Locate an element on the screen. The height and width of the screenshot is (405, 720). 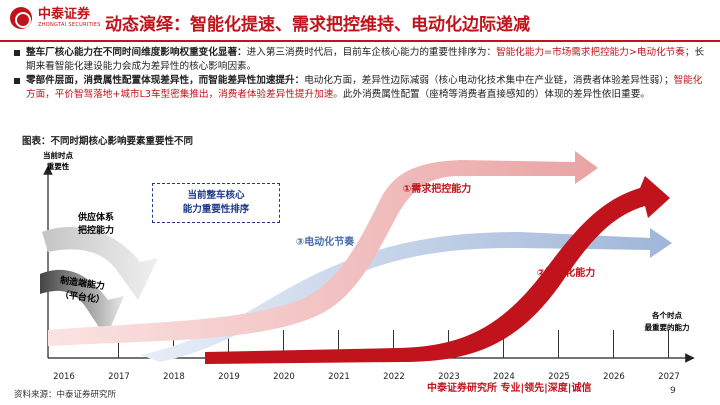
bullet-text: 进入第三消费时代后，目前车企核心能力的重要性排序为： is located at coordinates (371, 52).